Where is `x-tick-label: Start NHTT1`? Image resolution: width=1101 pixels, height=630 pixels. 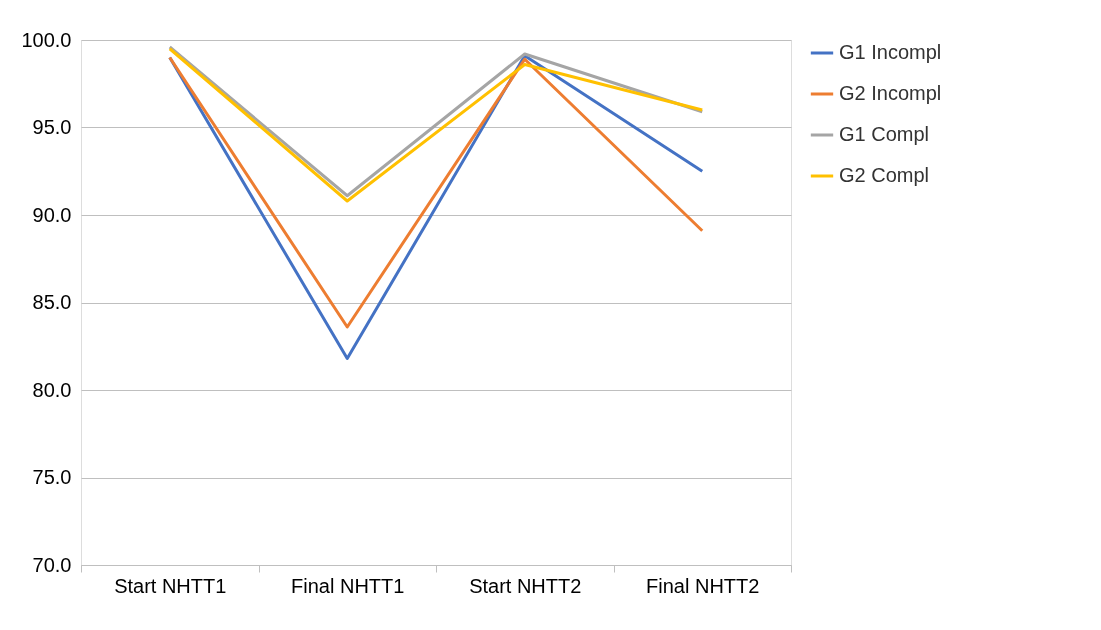 x-tick-label: Start NHTT1 is located at coordinates (170, 585).